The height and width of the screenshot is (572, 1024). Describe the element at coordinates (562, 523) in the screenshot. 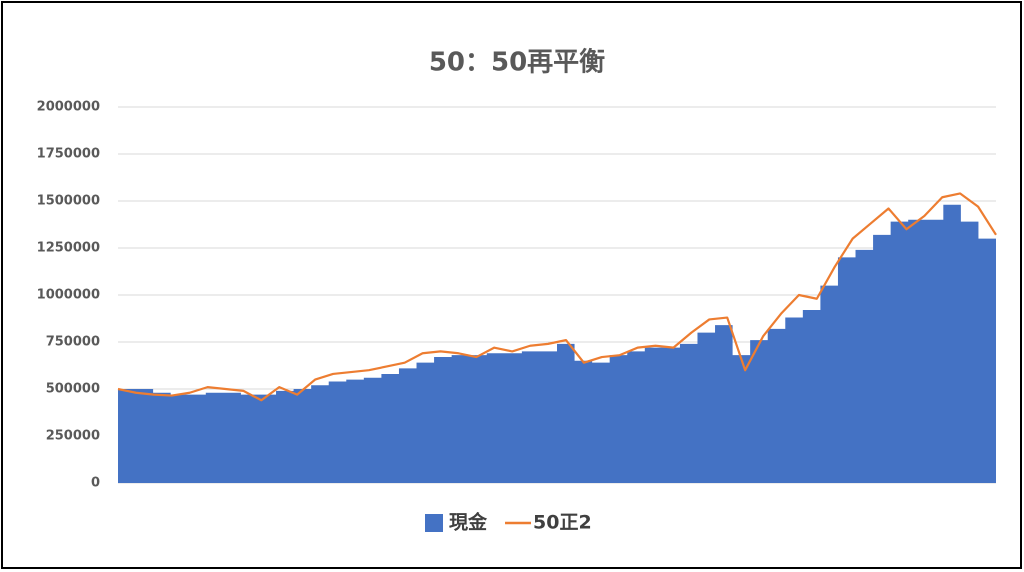

I see `legend-label: 50正2` at that location.